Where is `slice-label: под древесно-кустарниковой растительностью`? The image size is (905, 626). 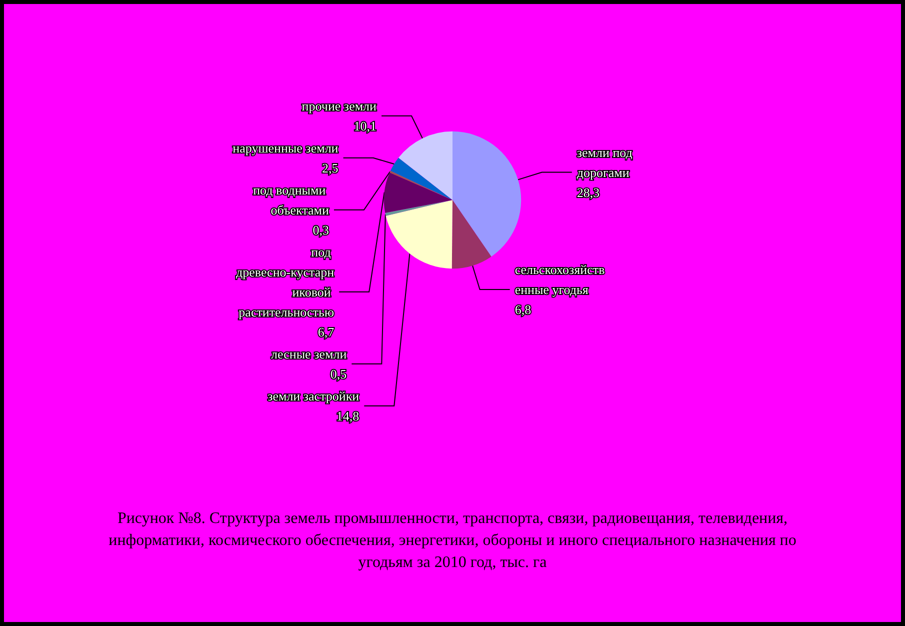 slice-label: под древесно-кустарниковой растительностью is located at coordinates (285, 282).